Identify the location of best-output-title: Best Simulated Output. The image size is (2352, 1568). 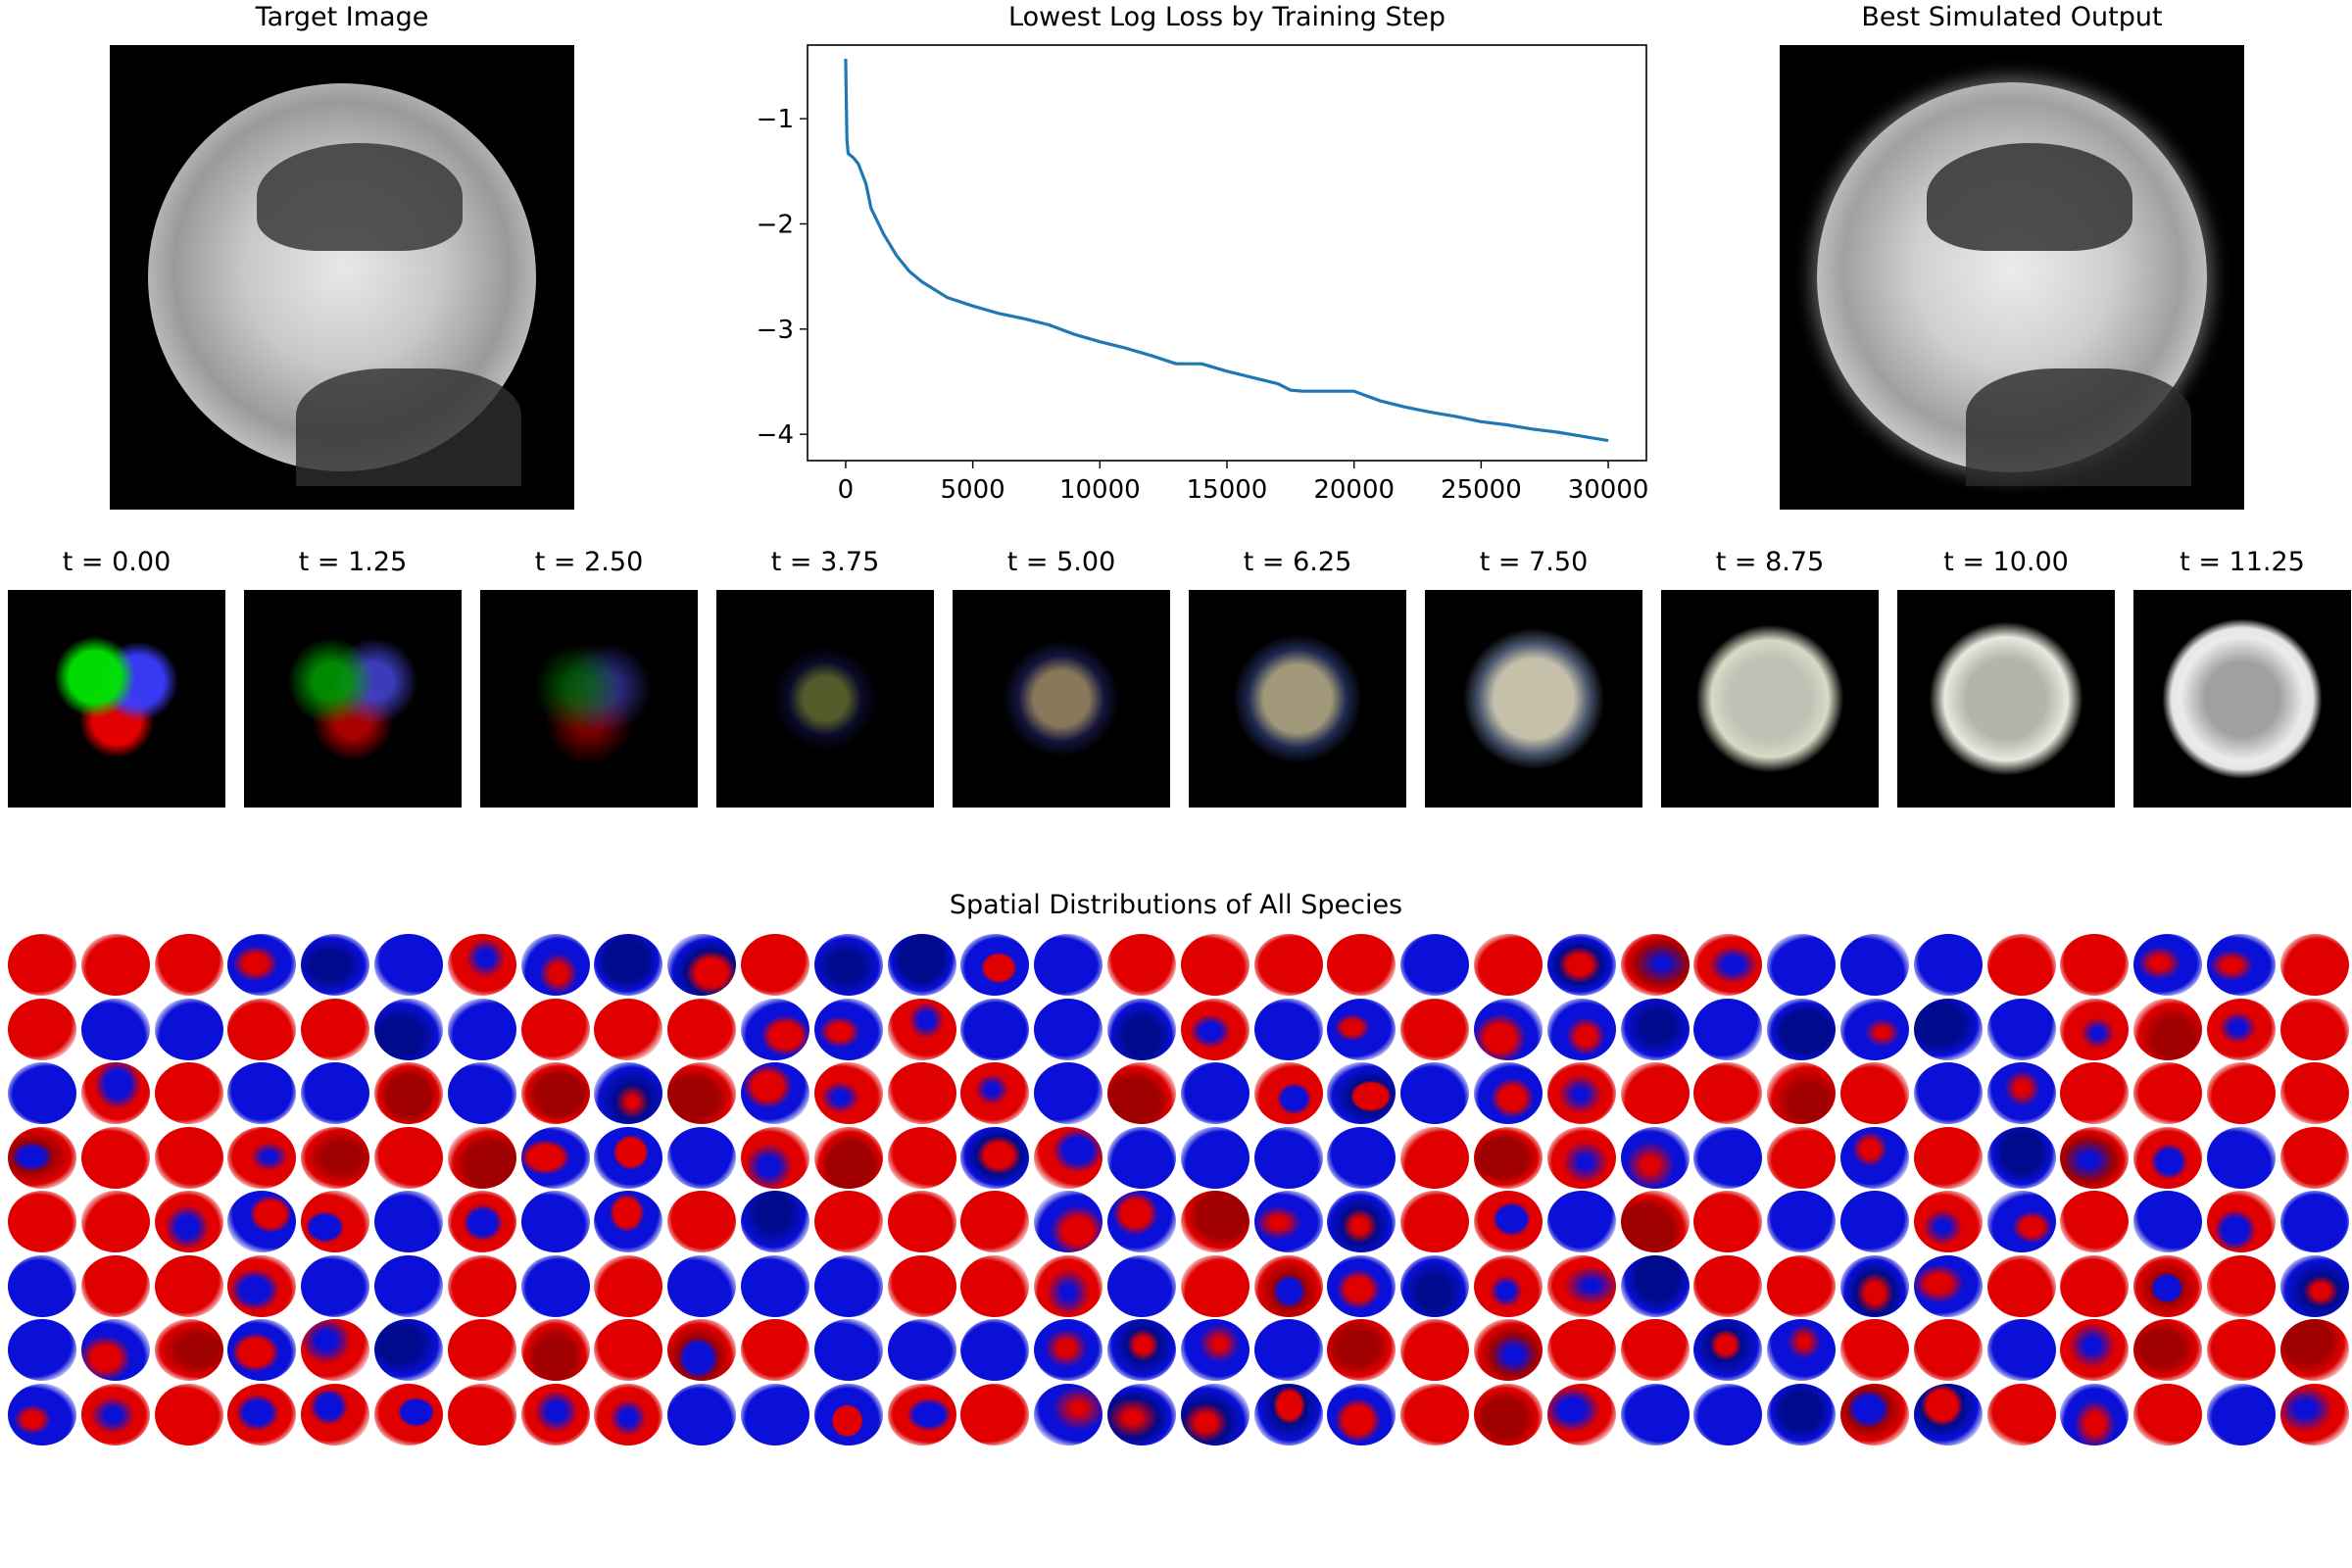
(2012, 17).